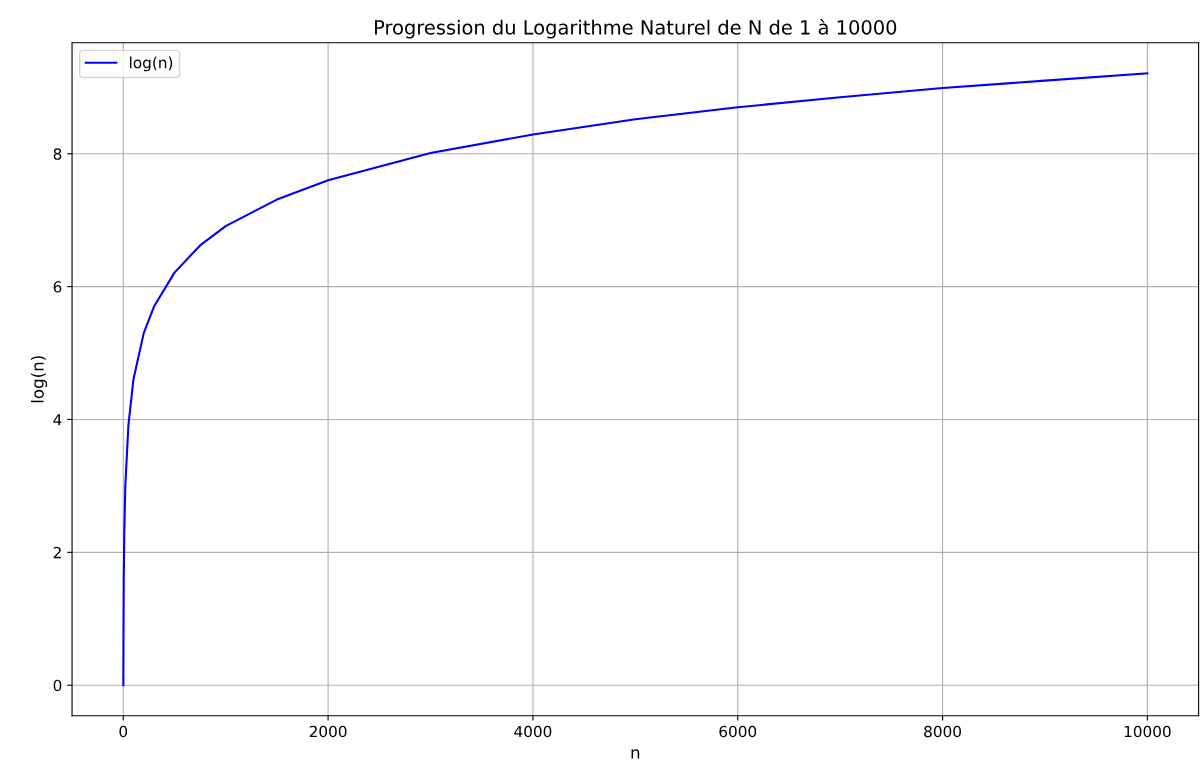 The height and width of the screenshot is (778, 1201). I want to click on y-tick-label: 4, so click(57, 420).